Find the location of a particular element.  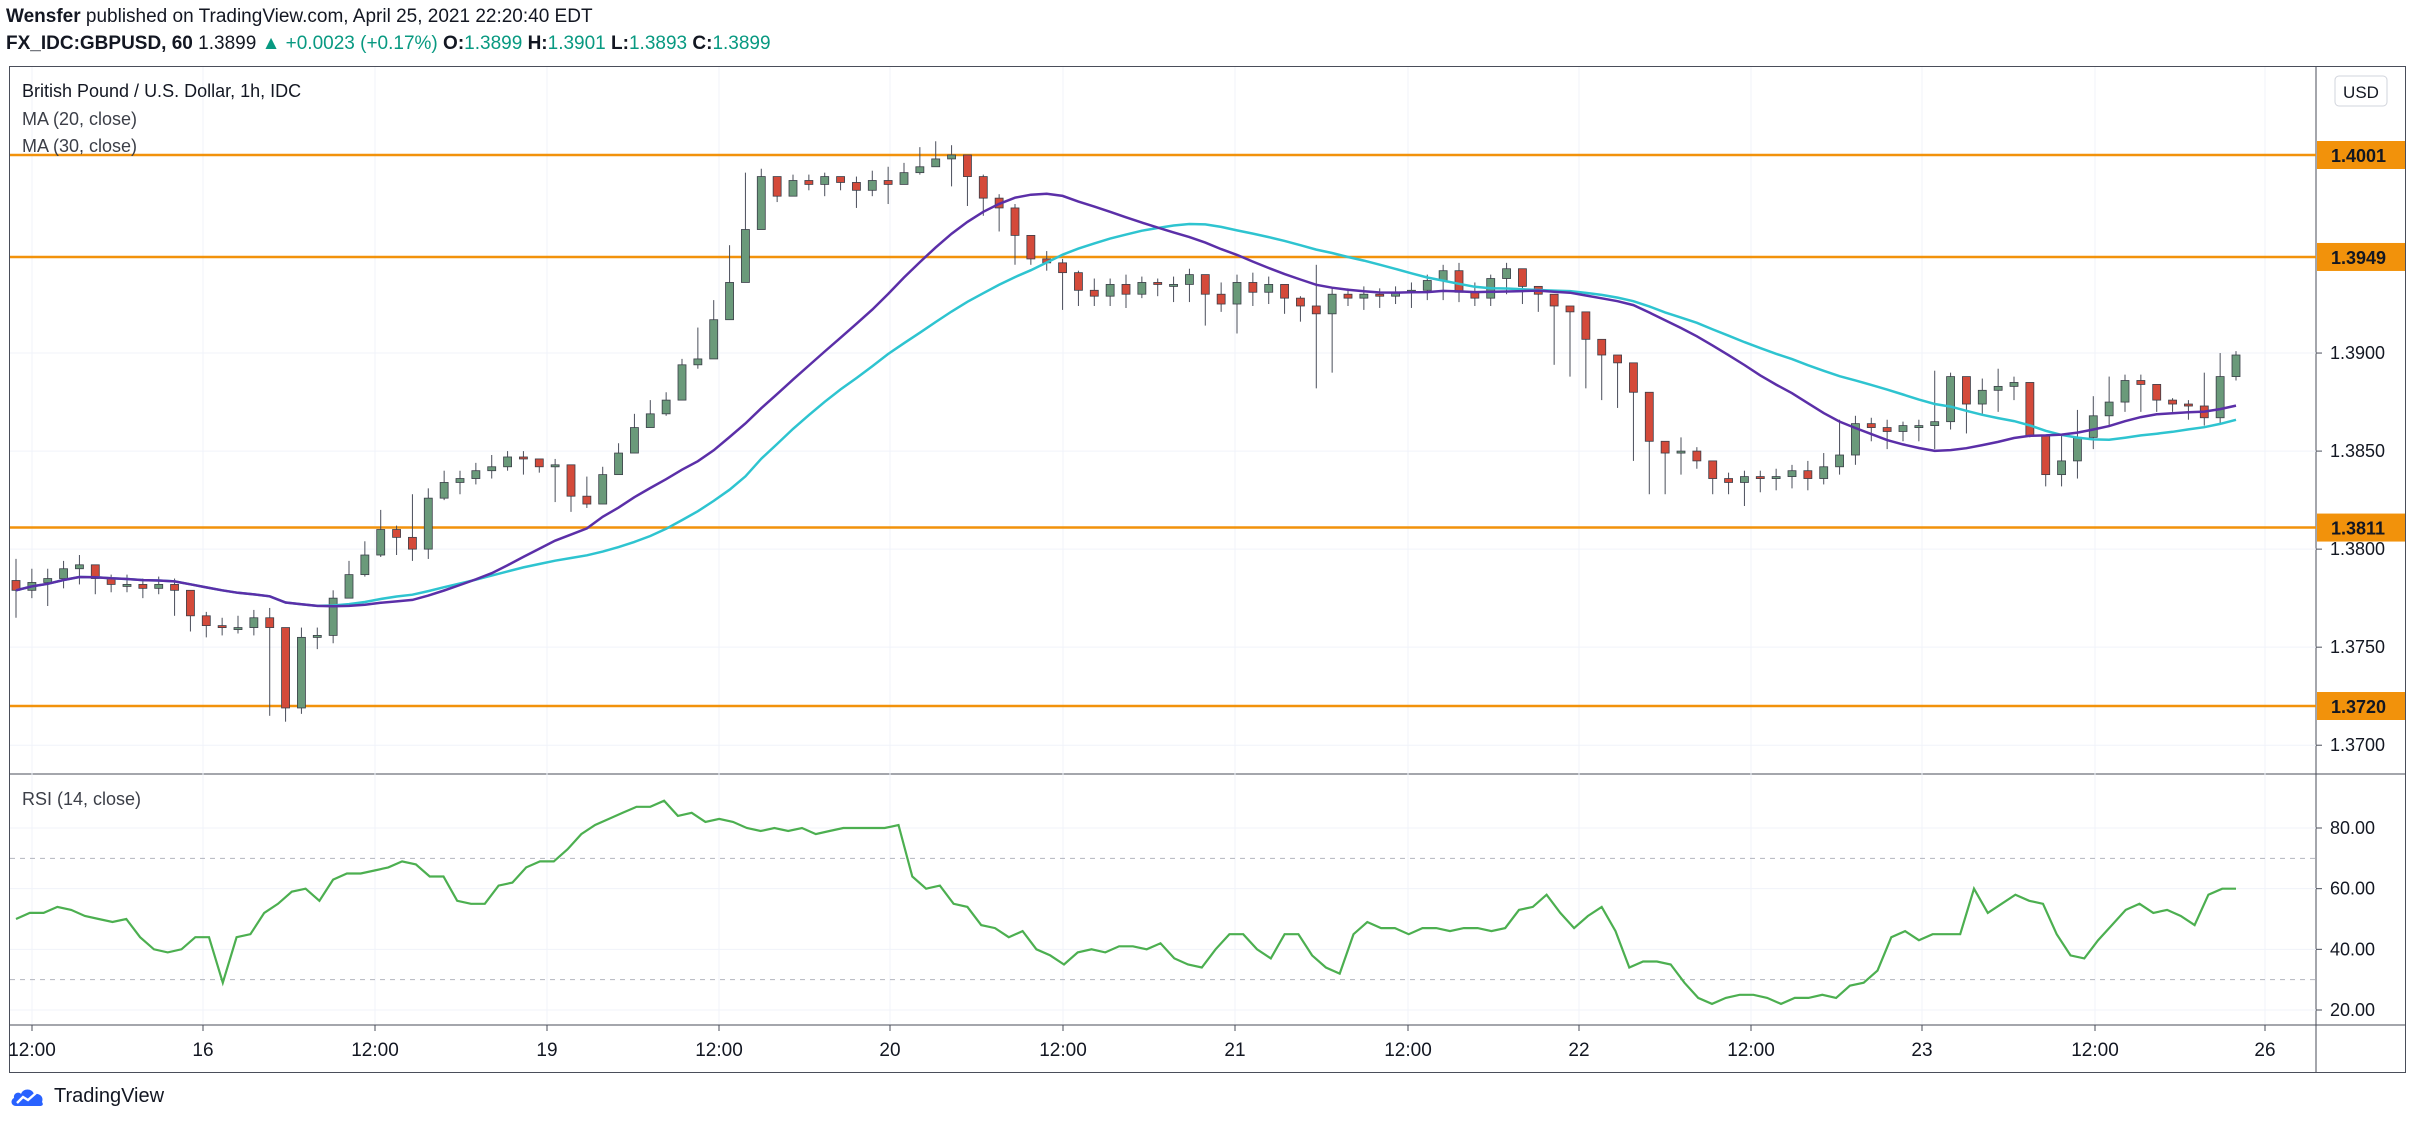

rsi-tick-label: 40.00 is located at coordinates (2352, 949).